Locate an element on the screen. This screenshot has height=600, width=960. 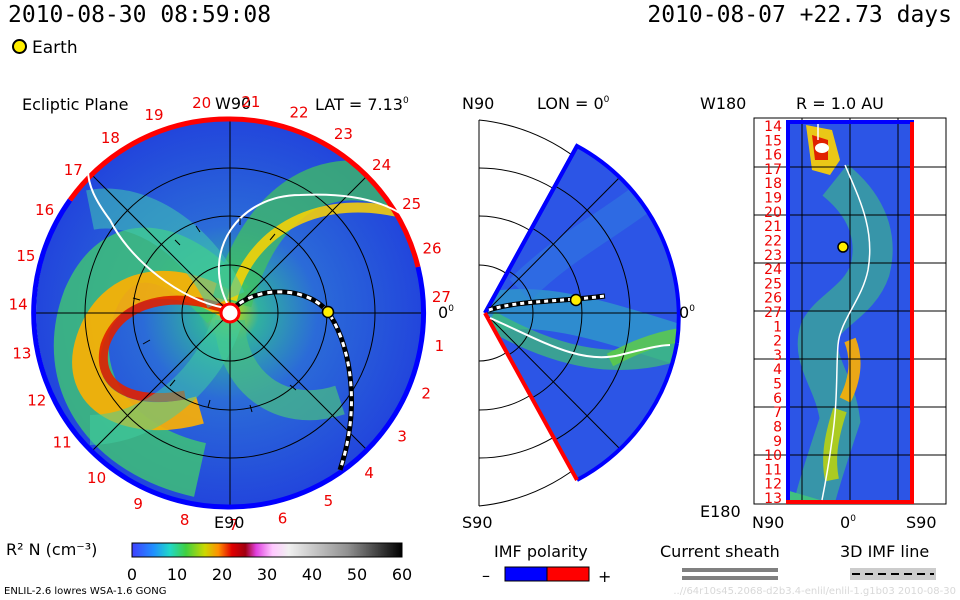
meridional-density-map is located at coordinates (582, 313).